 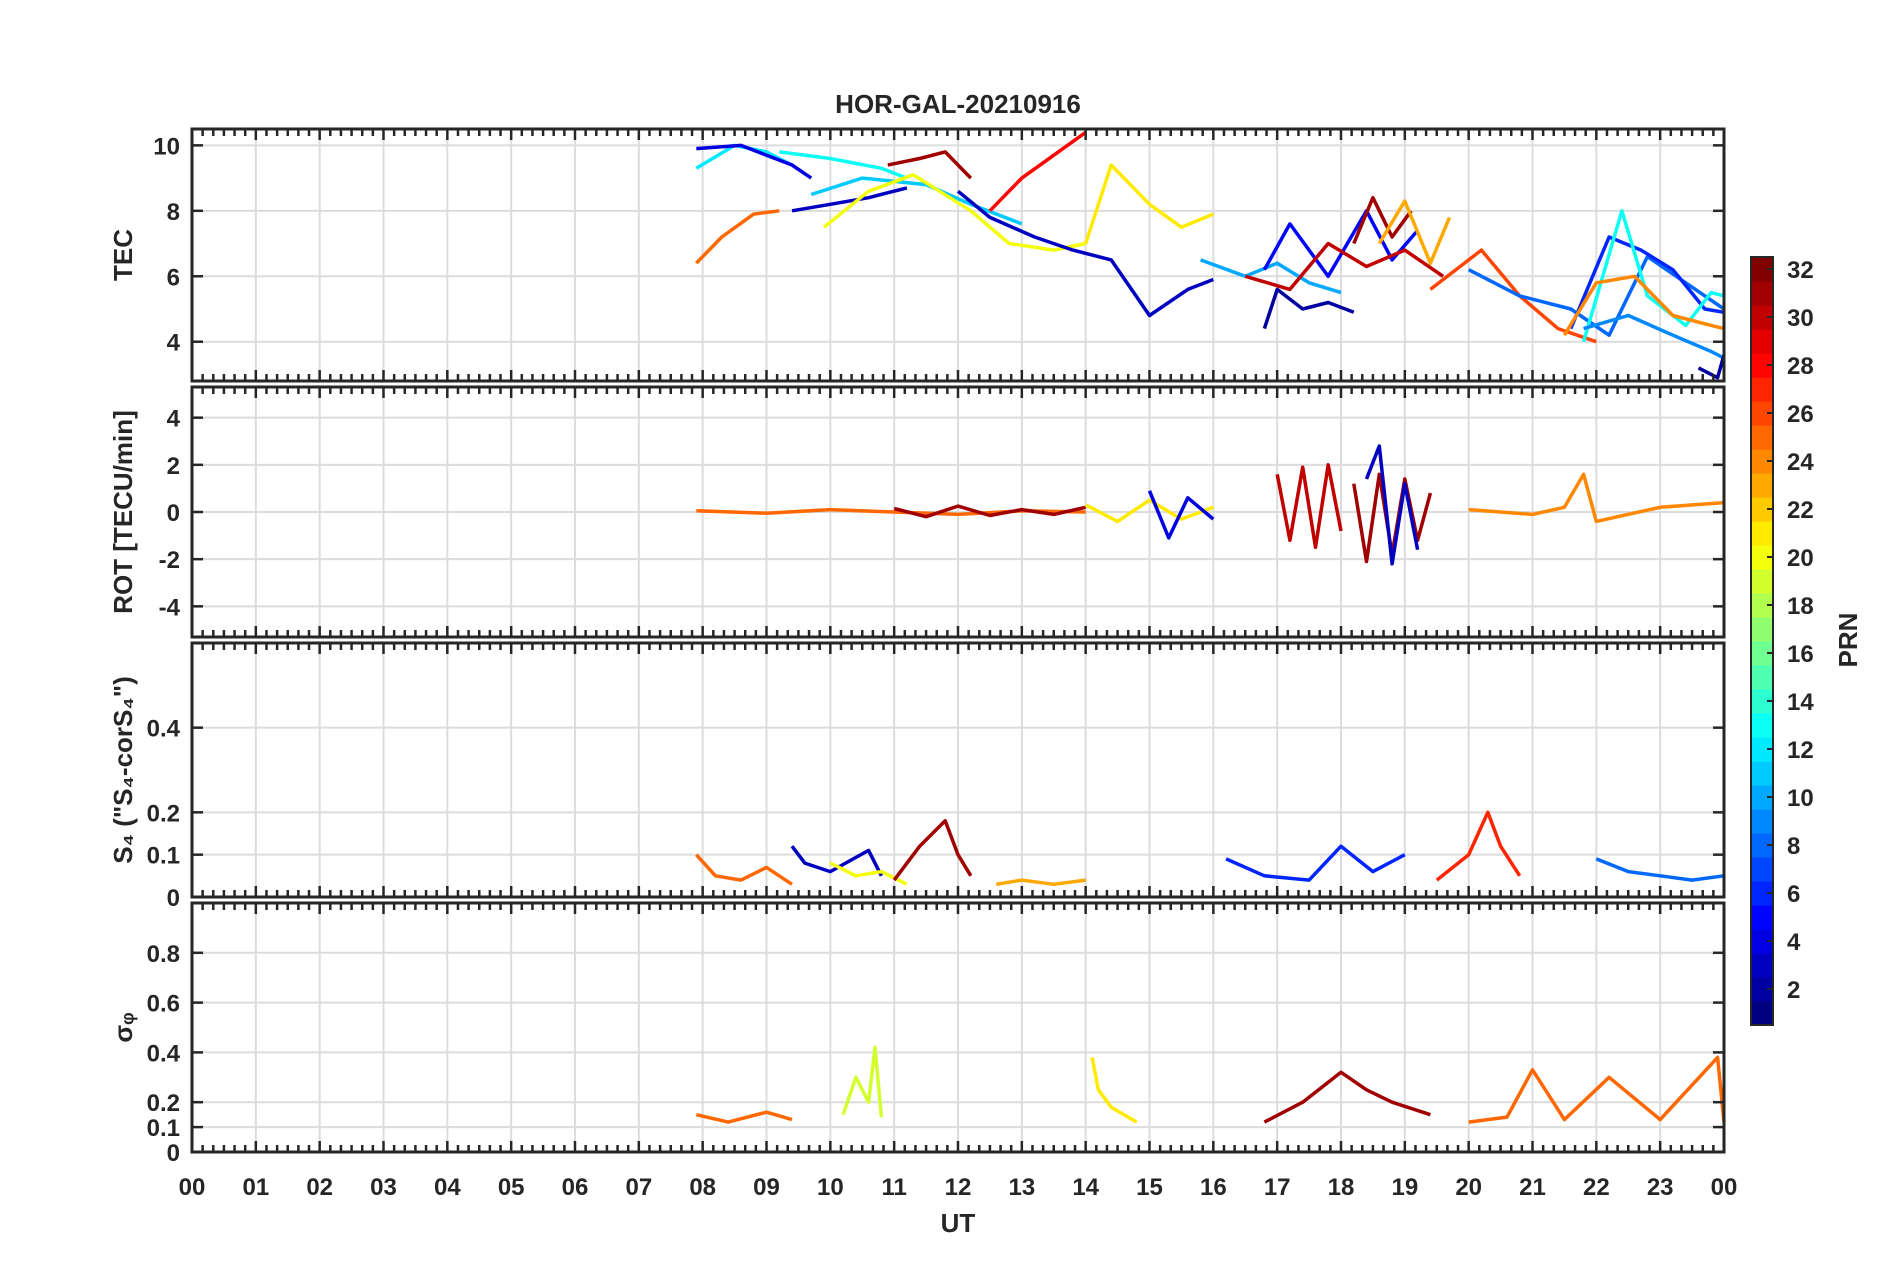 What do you see at coordinates (1660, 1187) in the screenshot?
I see `x-tick-label: 23` at bounding box center [1660, 1187].